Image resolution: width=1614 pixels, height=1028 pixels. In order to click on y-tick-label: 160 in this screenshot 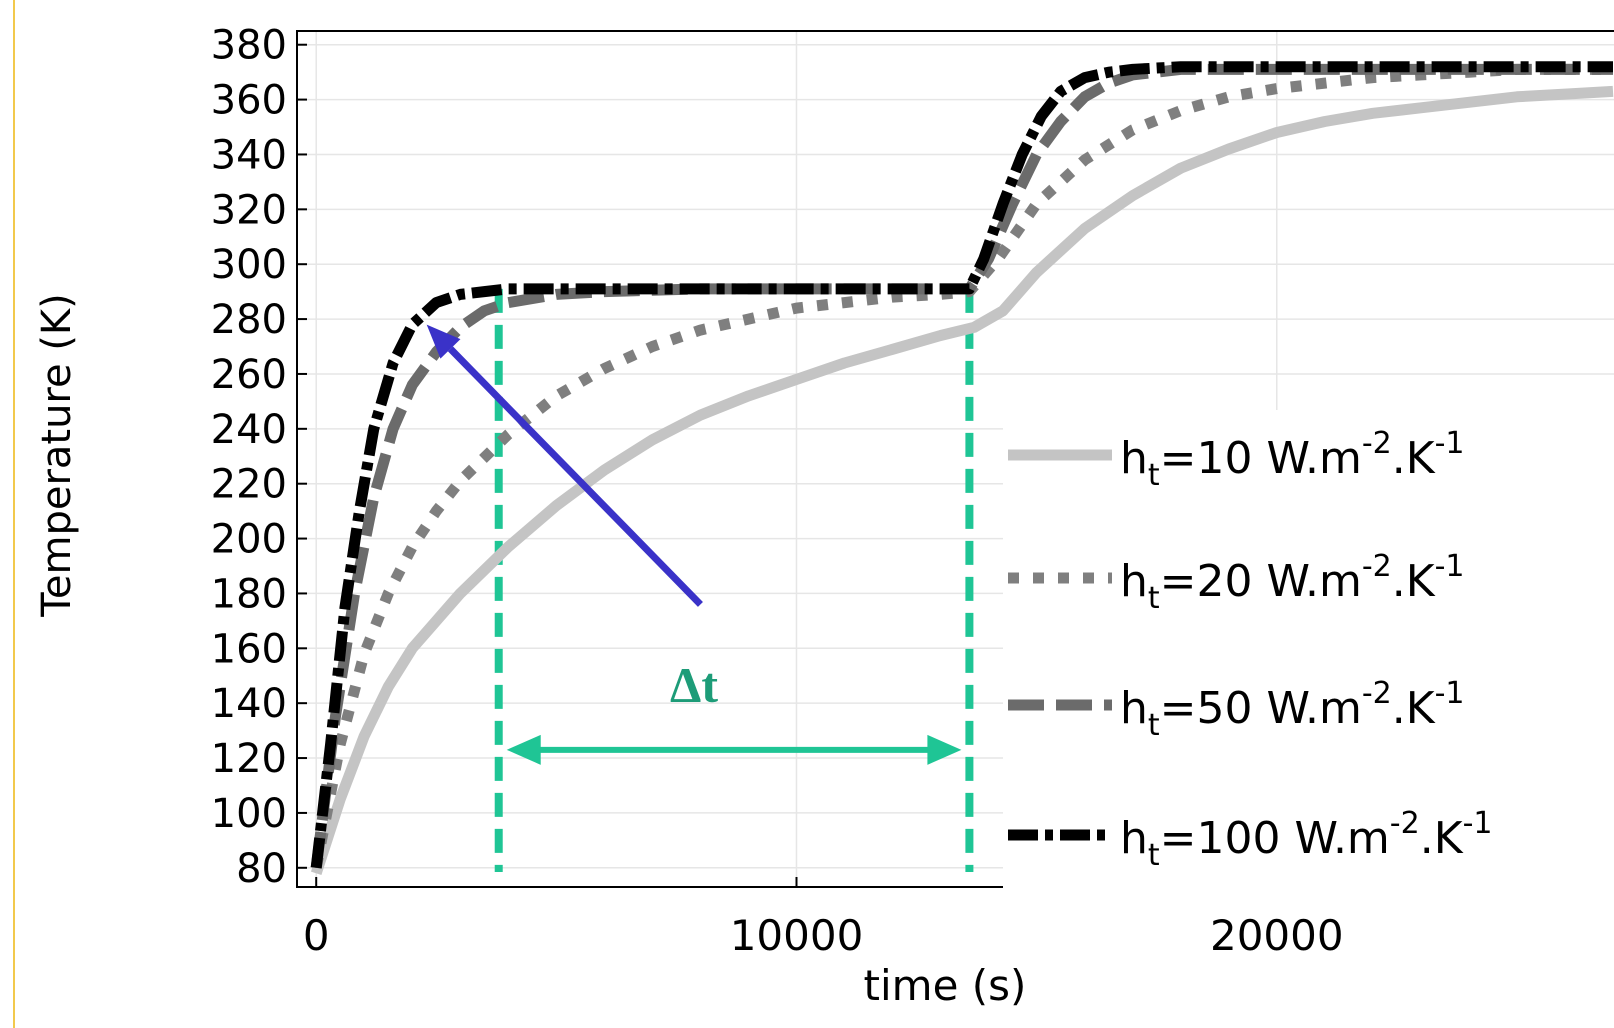, I will do `click(249, 649)`.